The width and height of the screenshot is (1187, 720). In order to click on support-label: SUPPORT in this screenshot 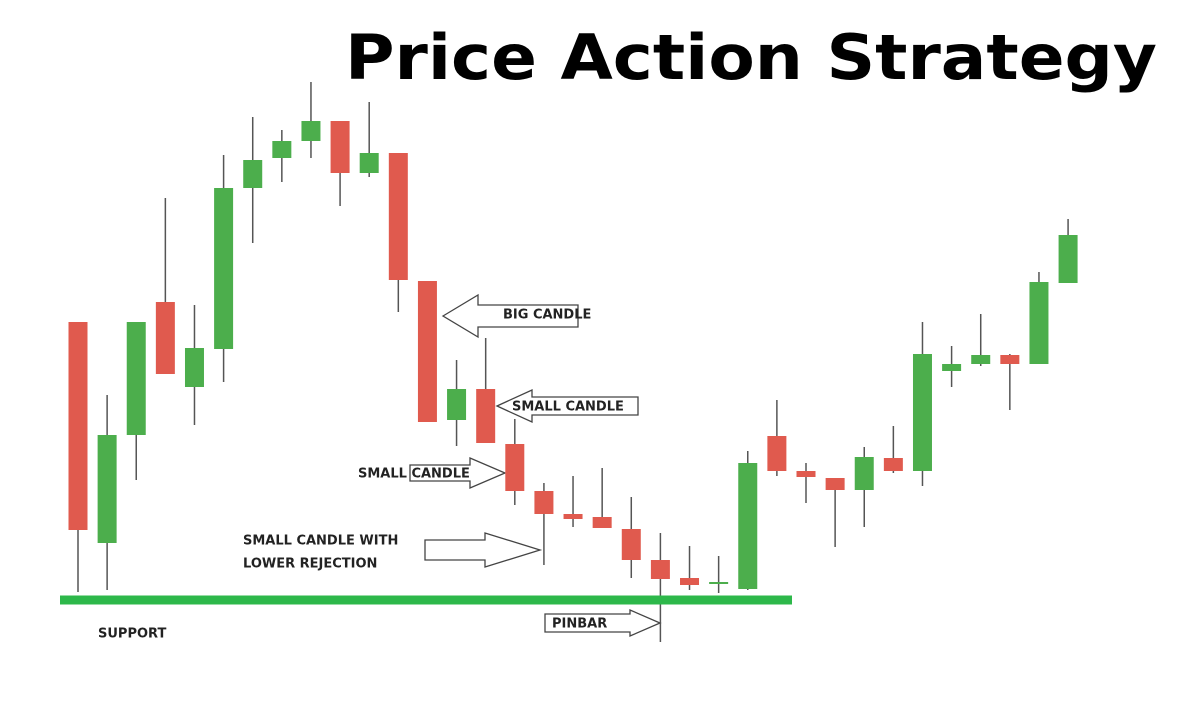, I will do `click(132, 634)`.